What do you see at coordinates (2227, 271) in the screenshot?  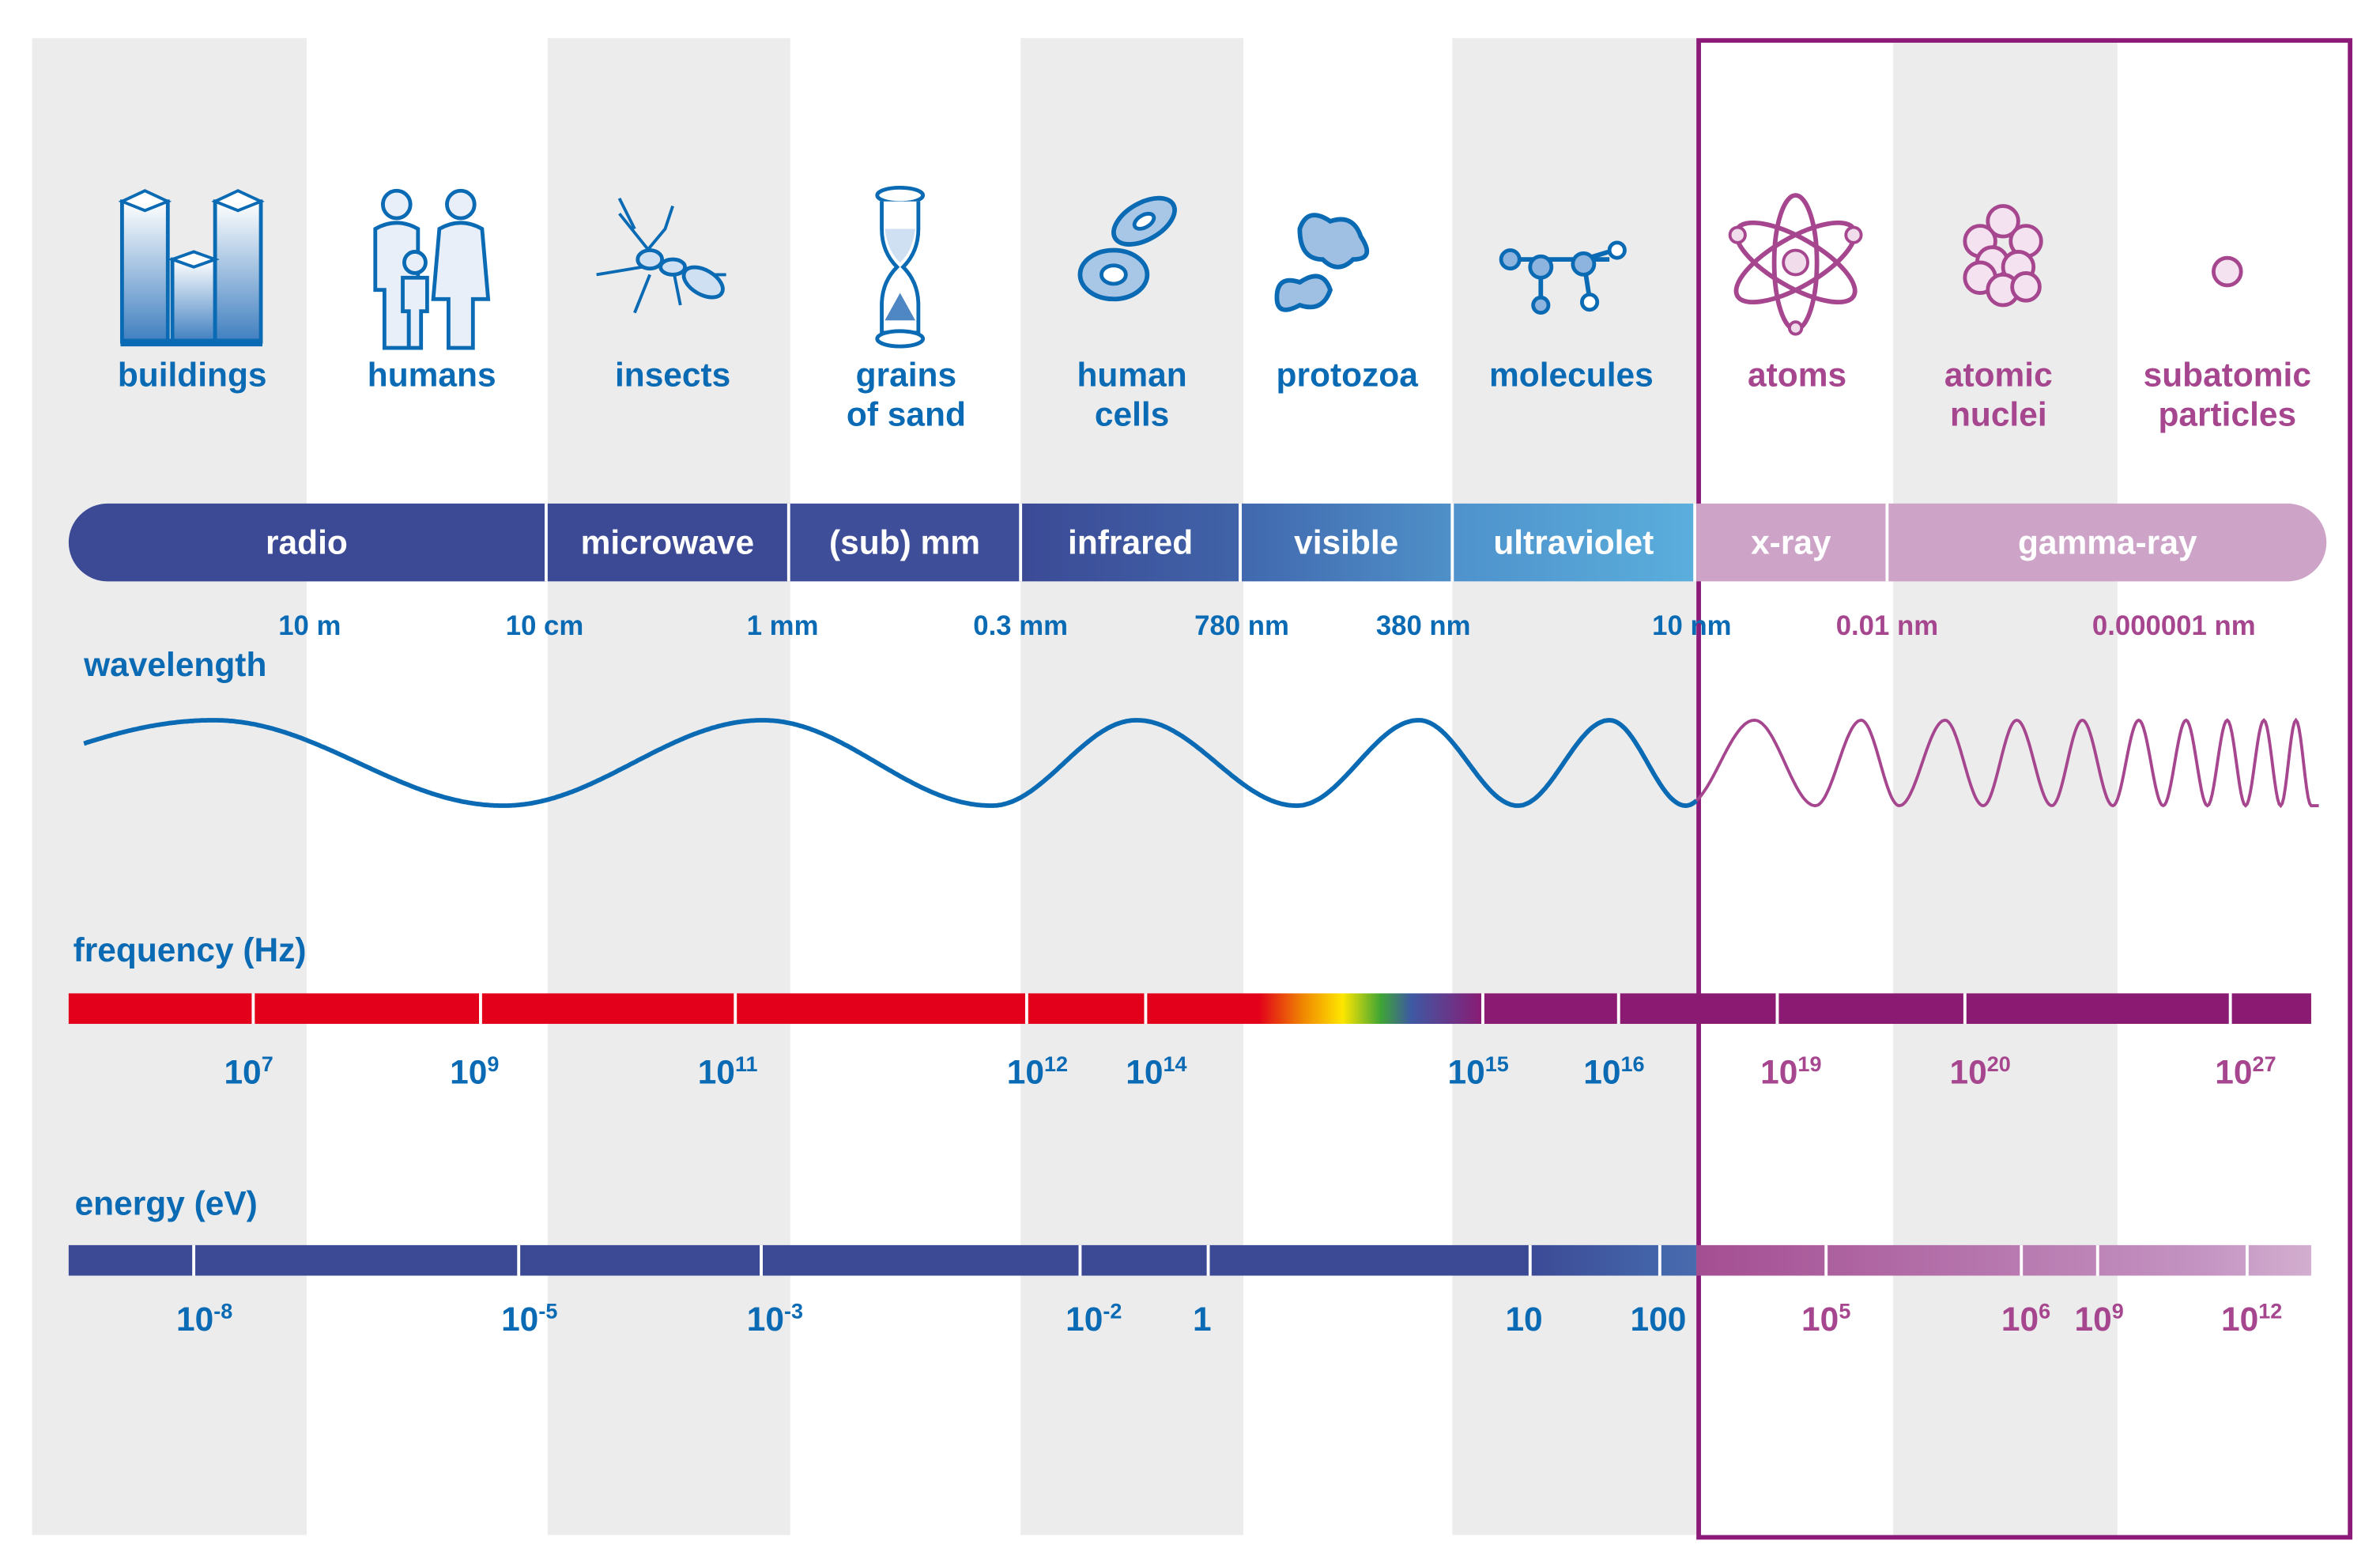 I see `particle-icon` at bounding box center [2227, 271].